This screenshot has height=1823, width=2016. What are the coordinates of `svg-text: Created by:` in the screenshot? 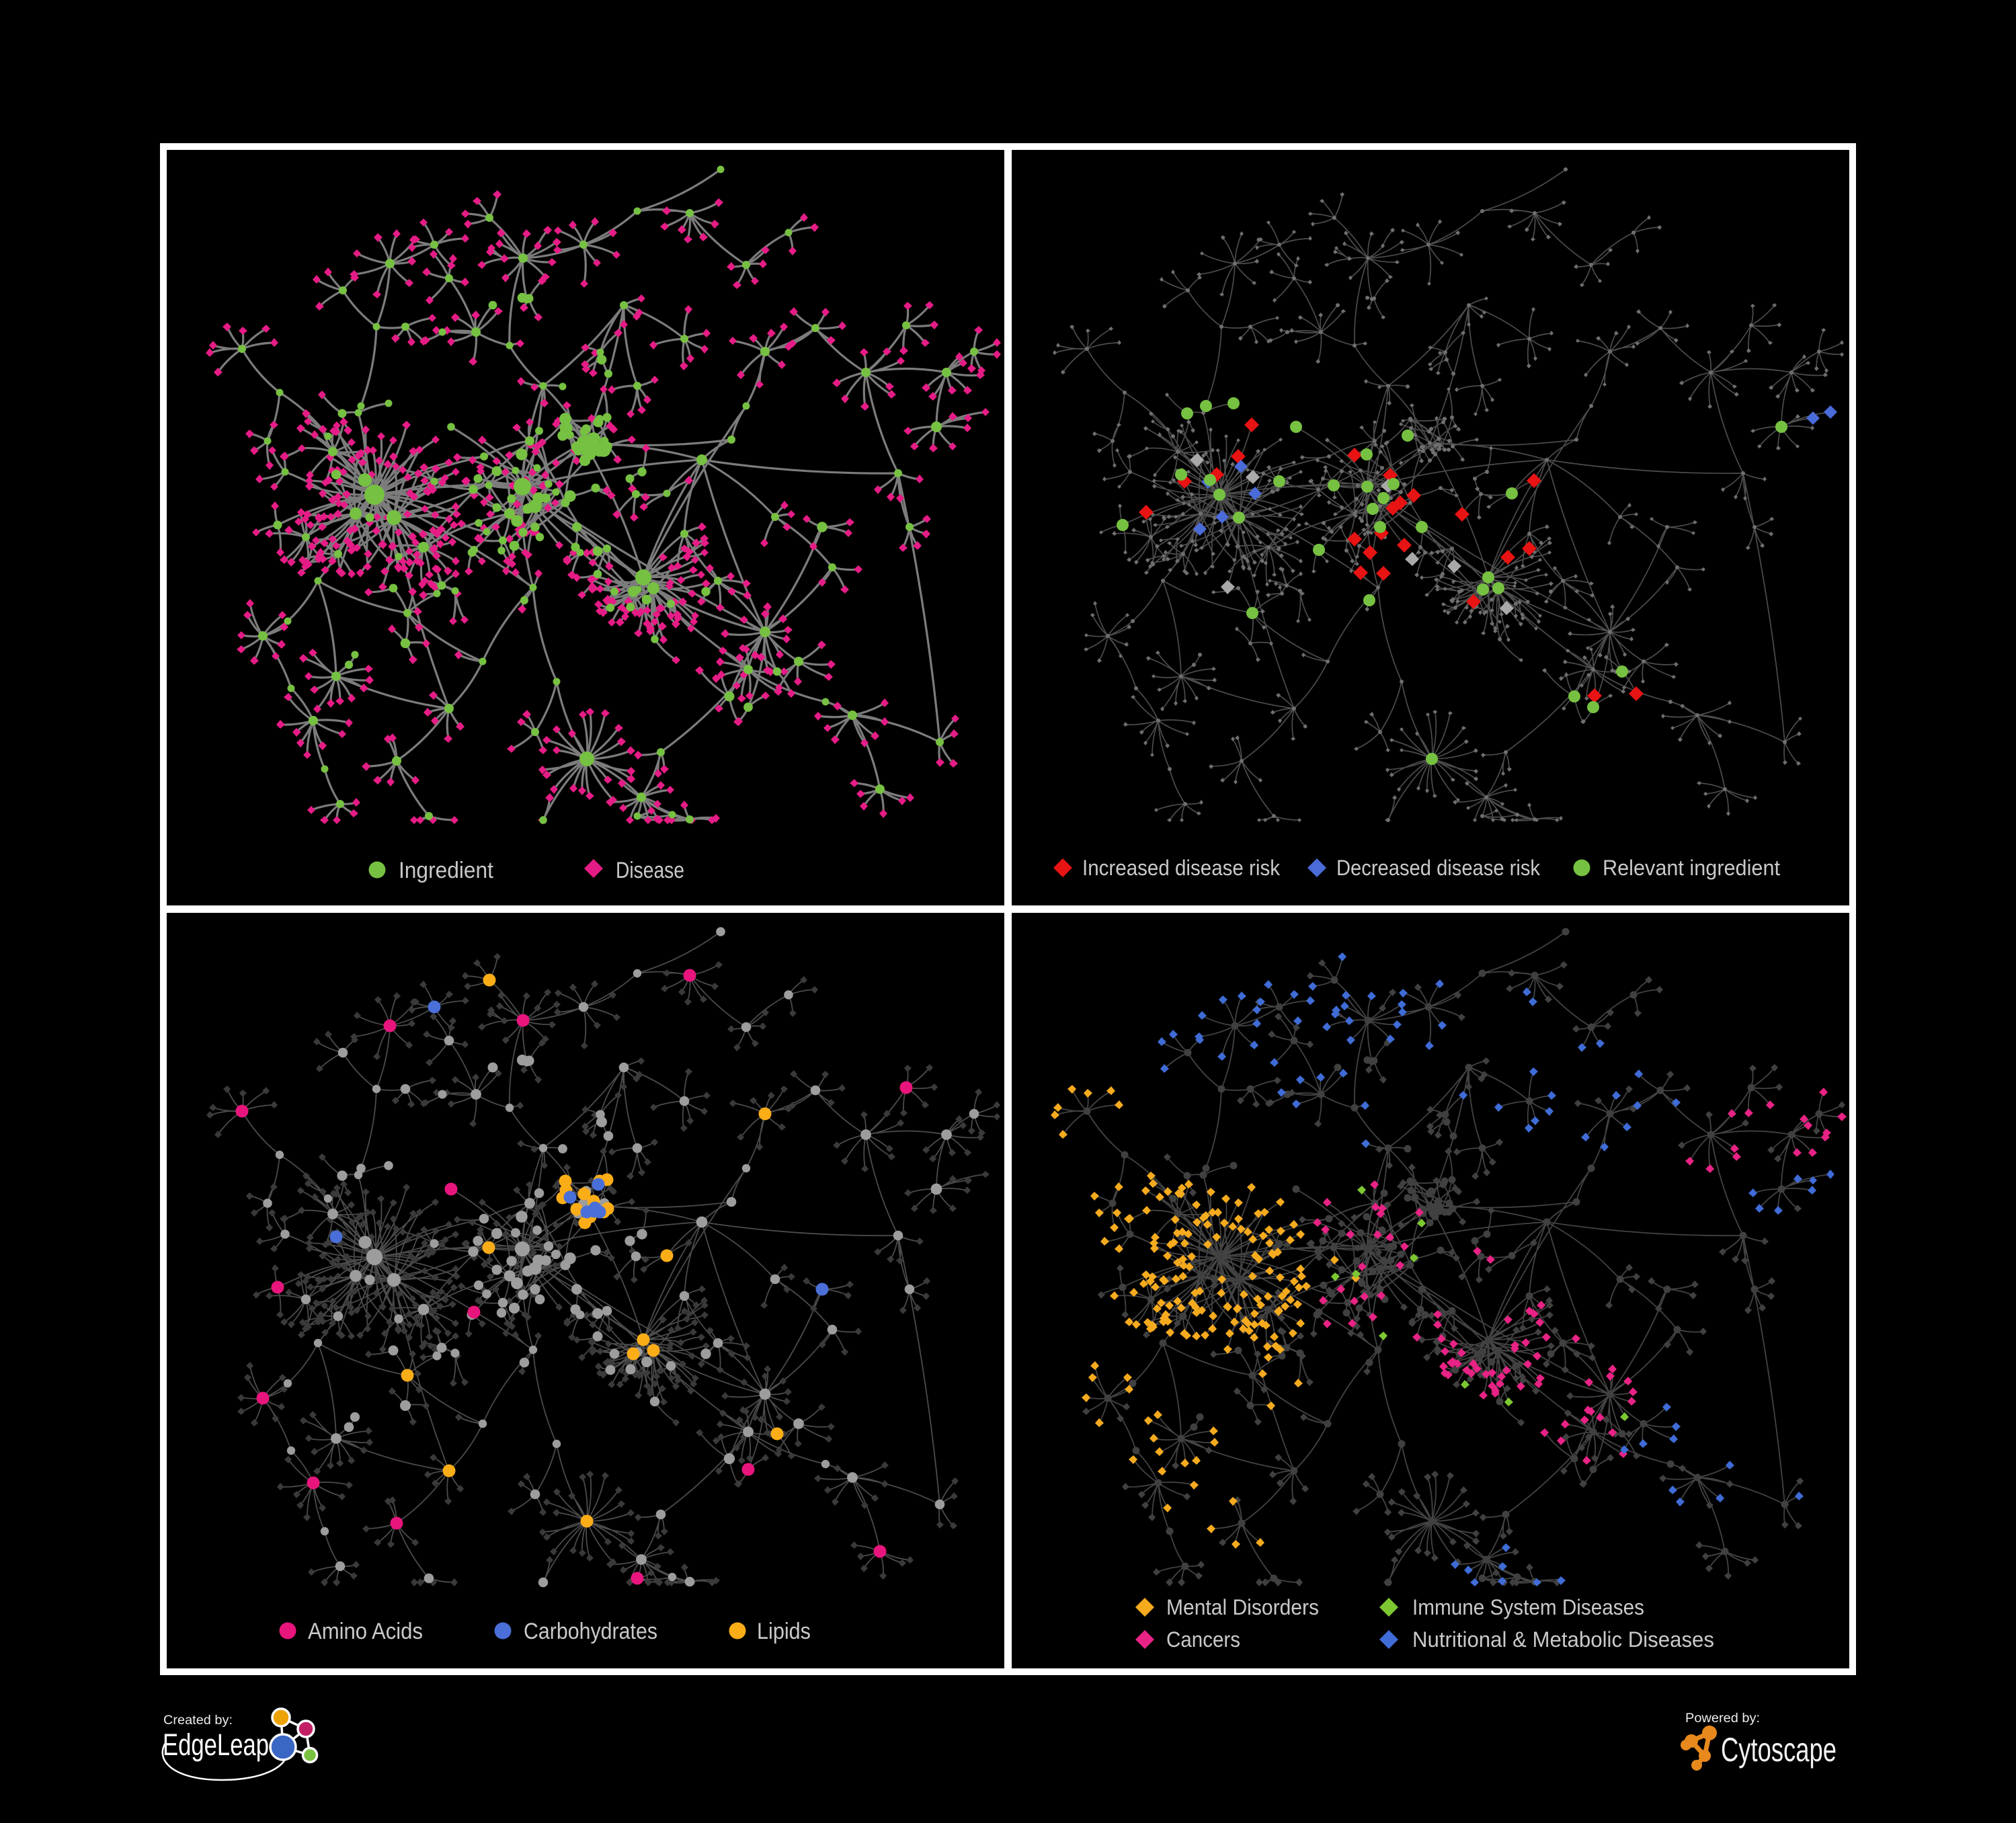 It's located at (198, 1720).